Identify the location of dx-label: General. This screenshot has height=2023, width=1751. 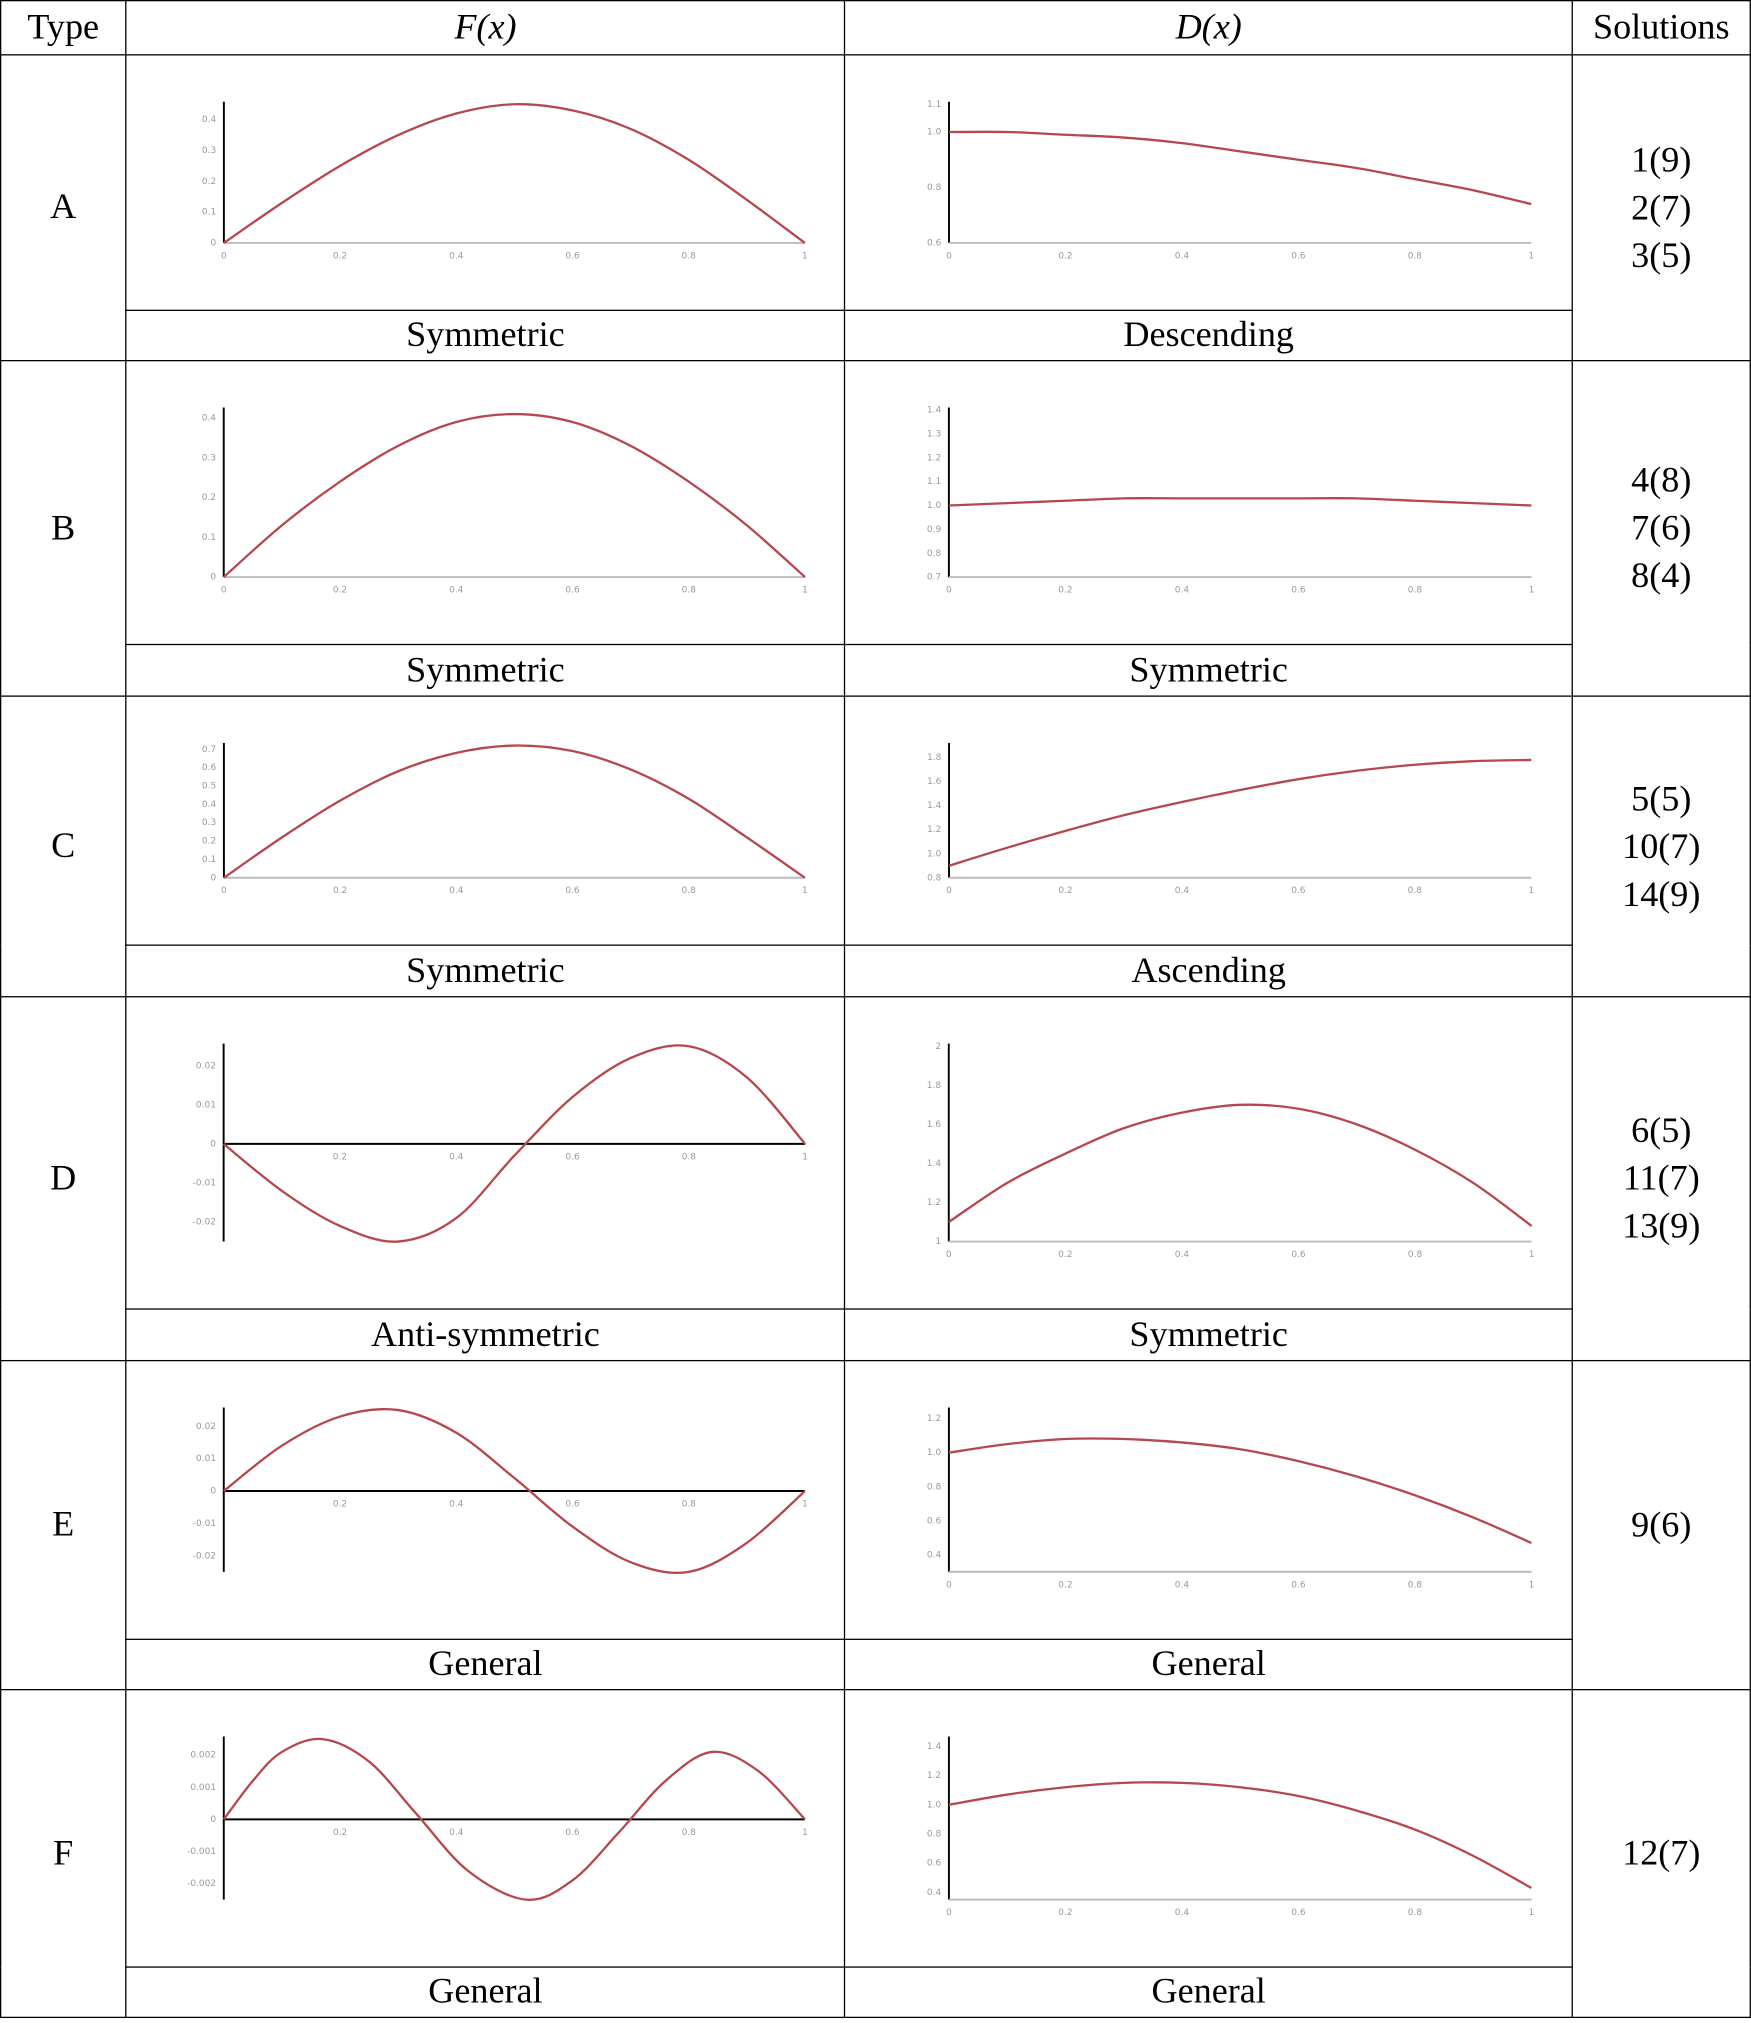
(1208, 1664).